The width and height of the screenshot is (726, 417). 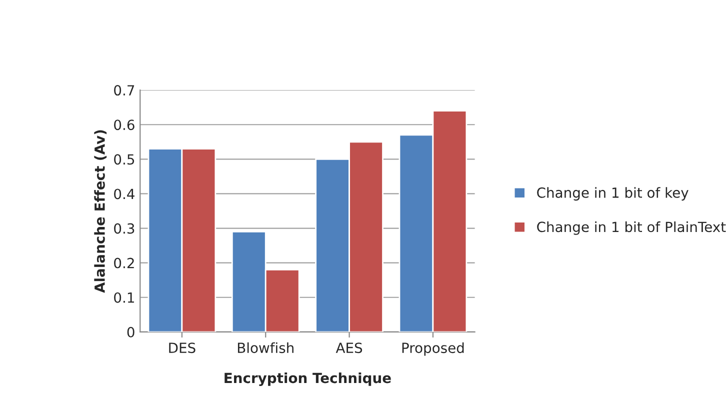 What do you see at coordinates (612, 194) in the screenshot?
I see `legend-label: Change in 1 bit of key` at bounding box center [612, 194].